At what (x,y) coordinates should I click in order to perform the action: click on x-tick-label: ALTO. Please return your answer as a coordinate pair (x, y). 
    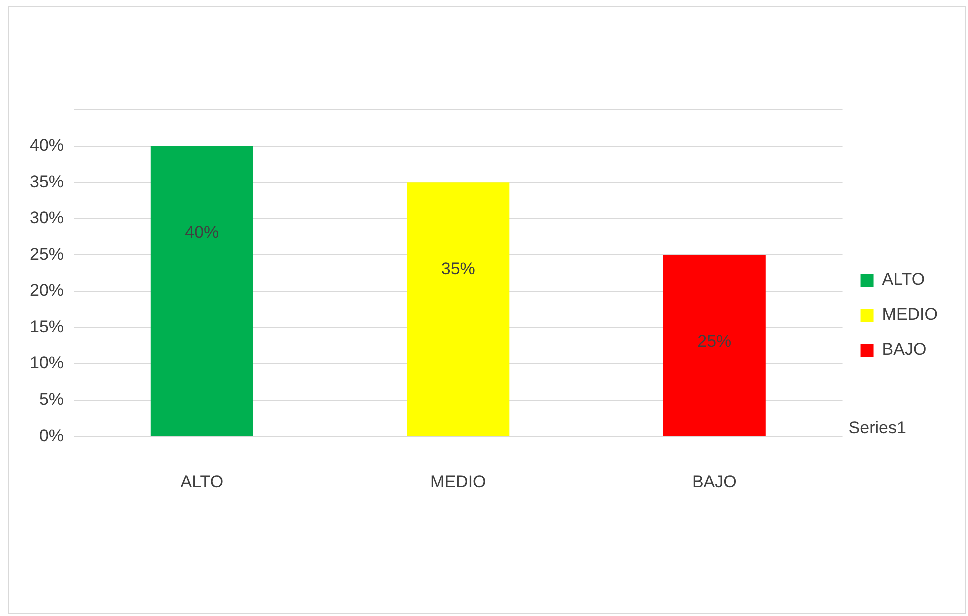
    Looking at the image, I should click on (202, 482).